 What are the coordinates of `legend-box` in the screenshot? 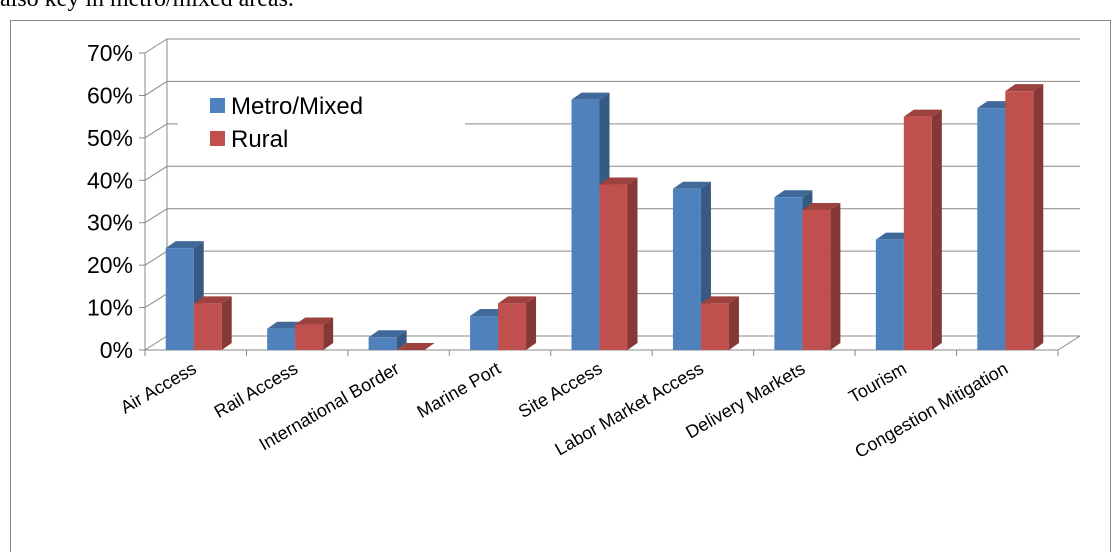 It's located at (321, 126).